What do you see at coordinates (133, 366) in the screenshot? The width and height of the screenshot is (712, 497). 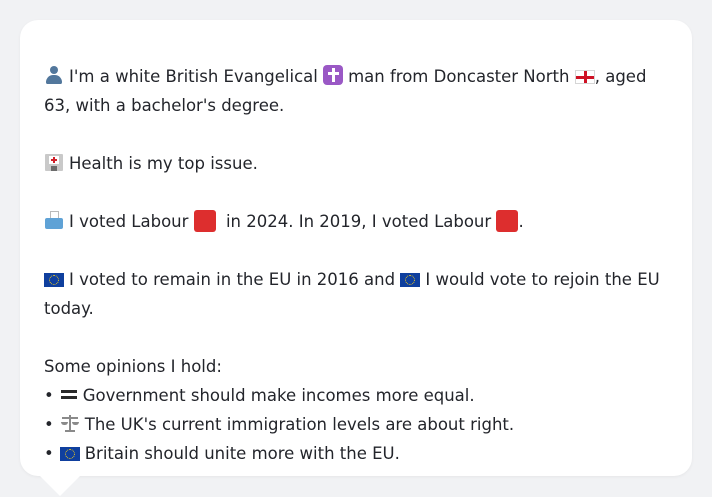 I see `opinions-heading: Some opinions I hold:` at bounding box center [133, 366].